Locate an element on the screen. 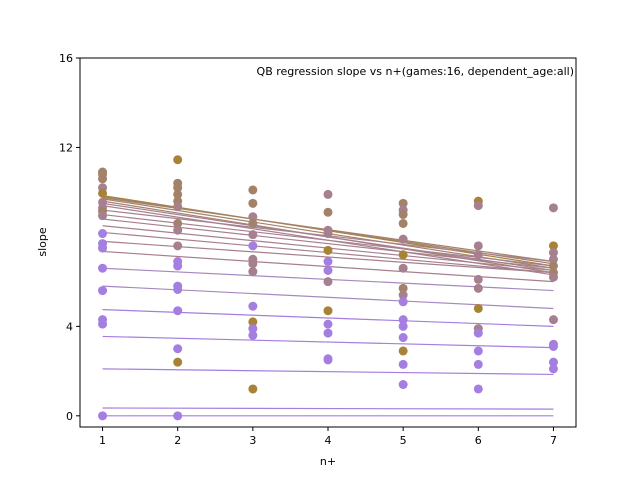 The image size is (640, 480). y-axis-label: slope is located at coordinates (42, 241).